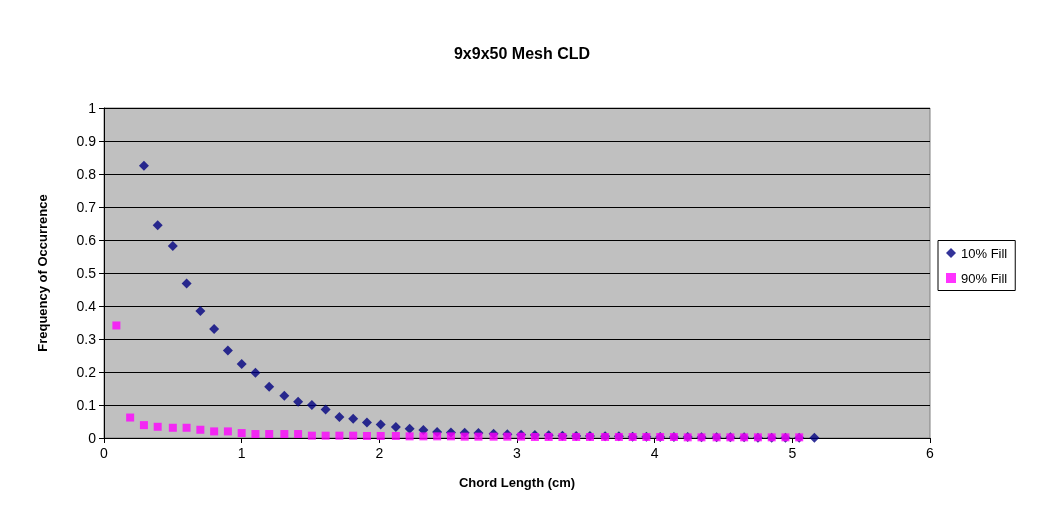 The image size is (1045, 531). Describe the element at coordinates (379, 453) in the screenshot. I see `x-tick-label: 2` at that location.